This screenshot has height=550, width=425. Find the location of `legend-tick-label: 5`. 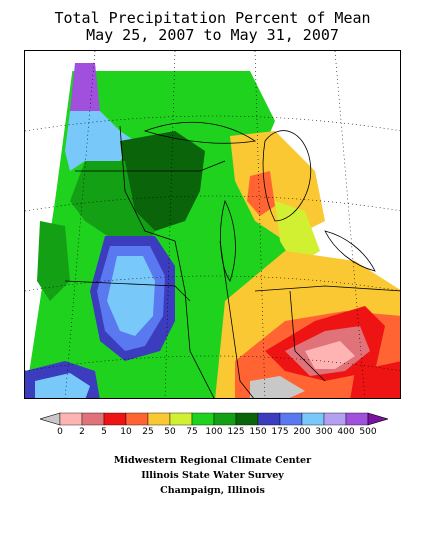

legend-tick-label: 5 is located at coordinates (104, 432).